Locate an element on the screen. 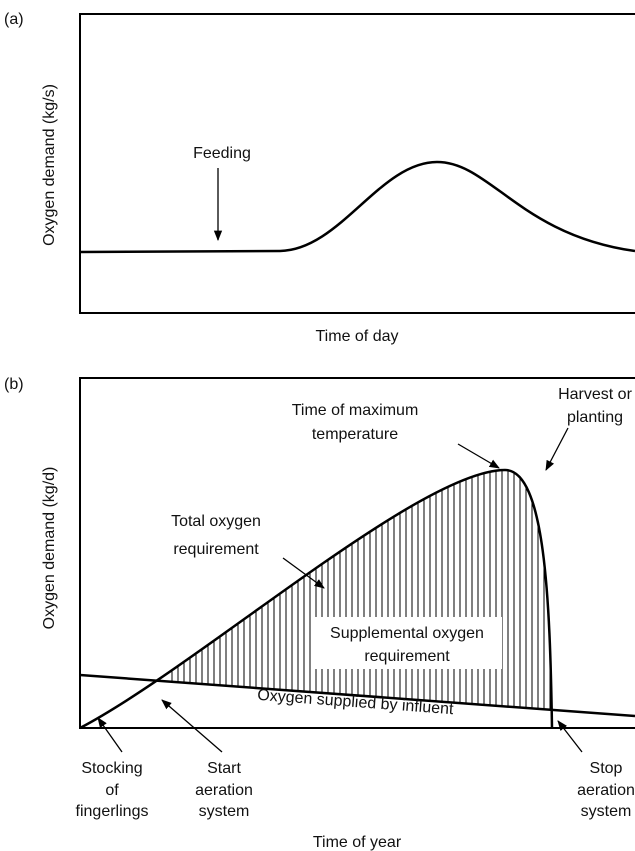 The height and width of the screenshot is (851, 635). annotation: Feeding is located at coordinates (222, 153).